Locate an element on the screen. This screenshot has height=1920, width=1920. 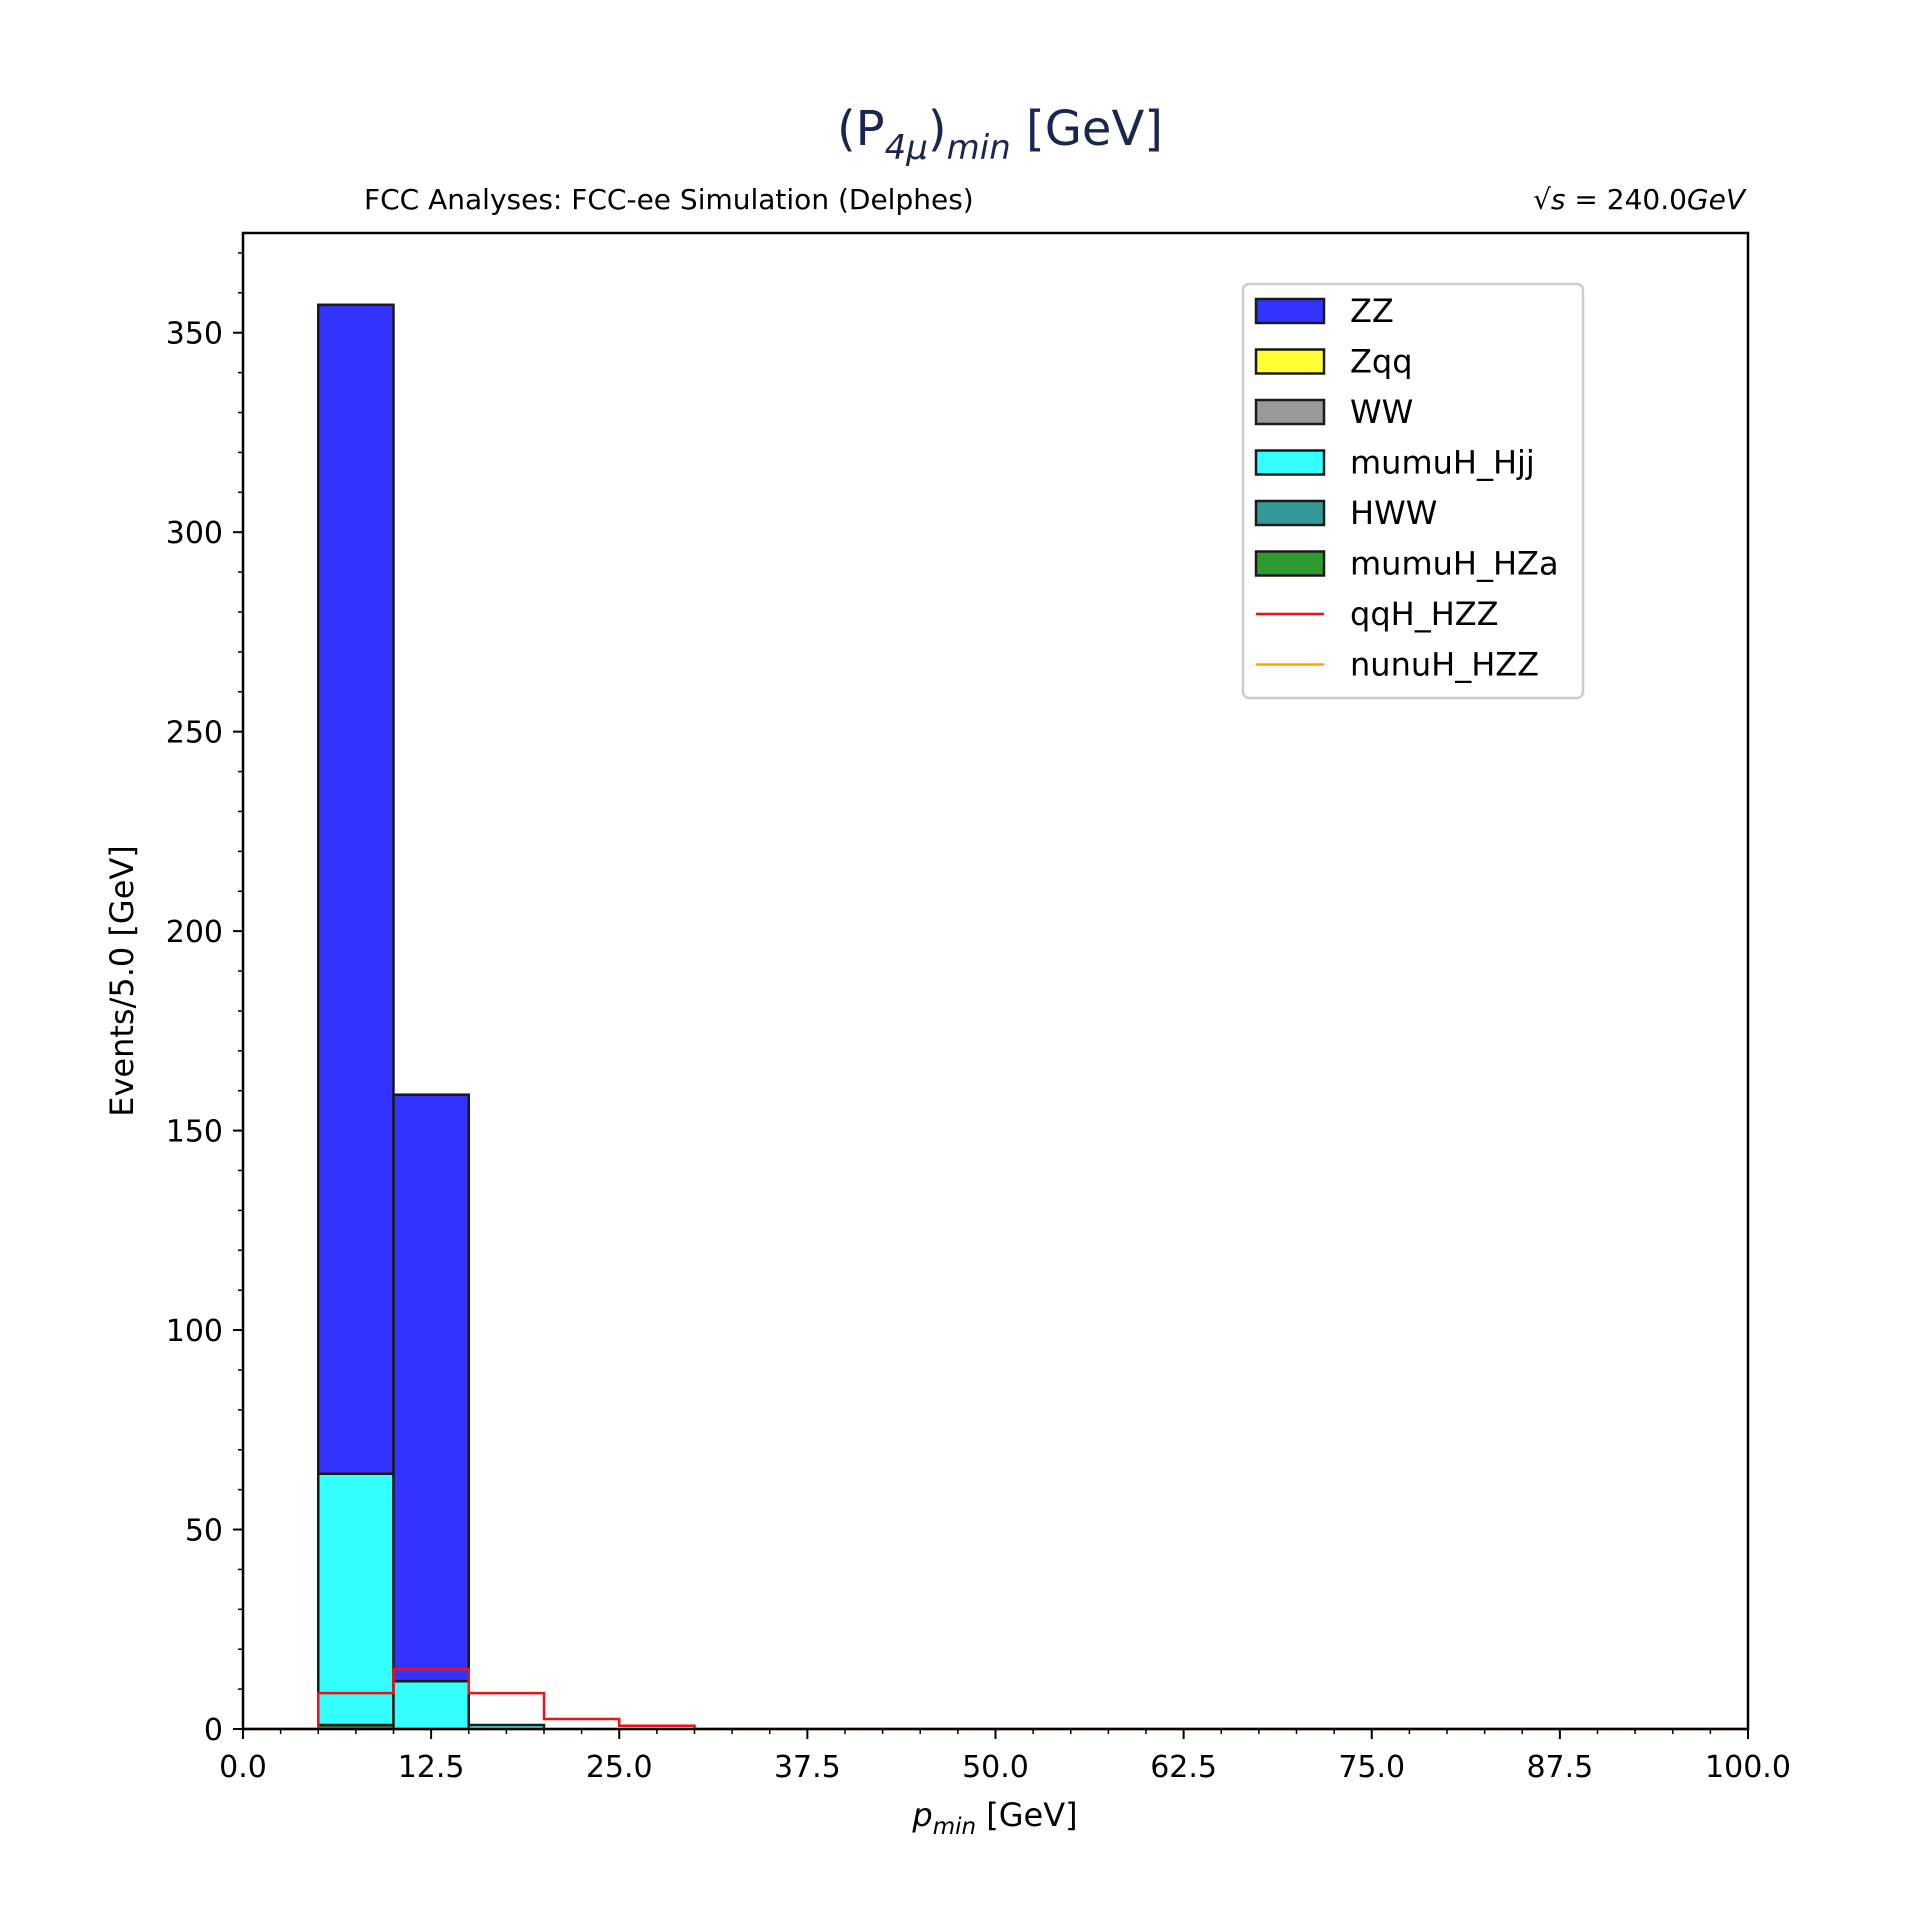
legend-label-ZZ: ZZ is located at coordinates (1372, 311).